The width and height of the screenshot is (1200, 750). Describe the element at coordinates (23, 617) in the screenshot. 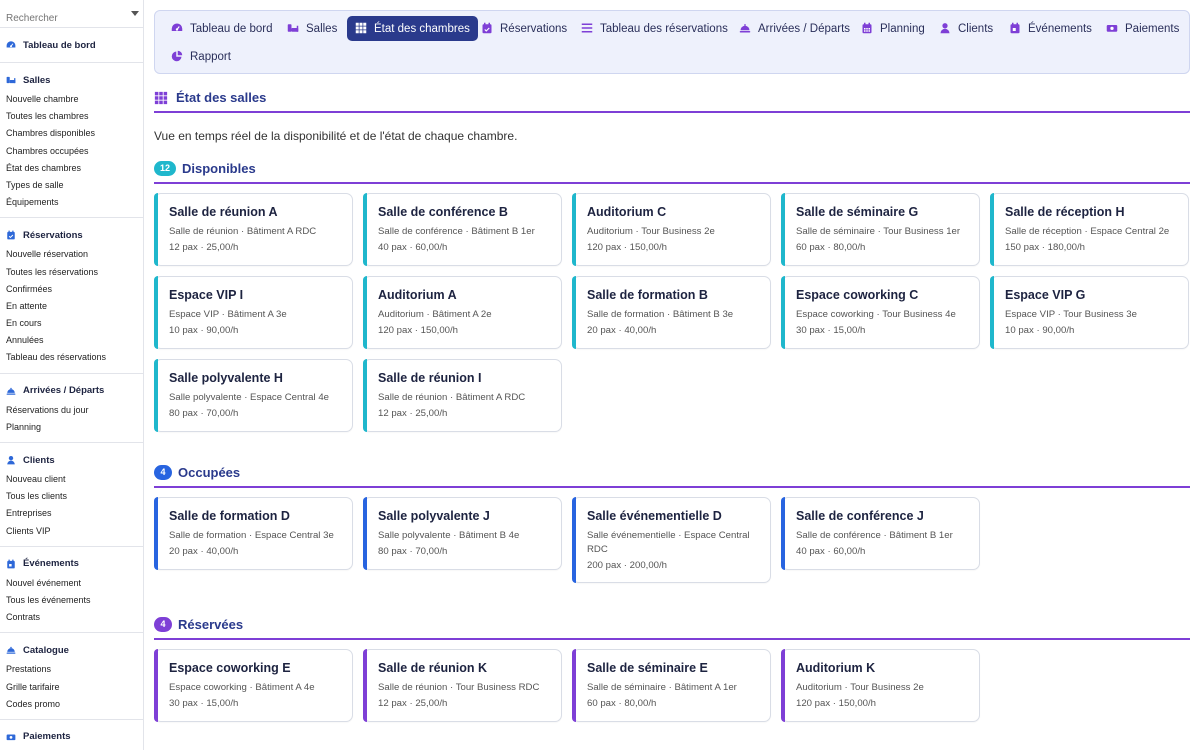

I see `sidebar-item: Contrats` at that location.